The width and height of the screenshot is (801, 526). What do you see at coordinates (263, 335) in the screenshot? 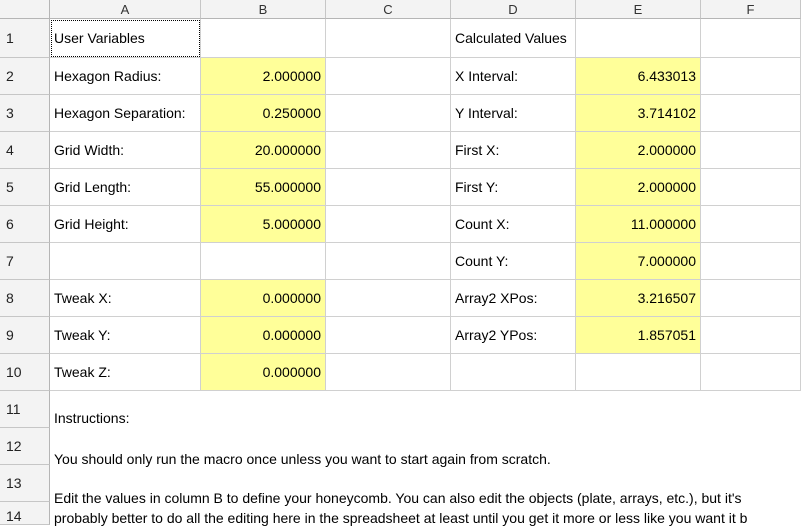
I see `cell-b9: 0.000000` at bounding box center [263, 335].